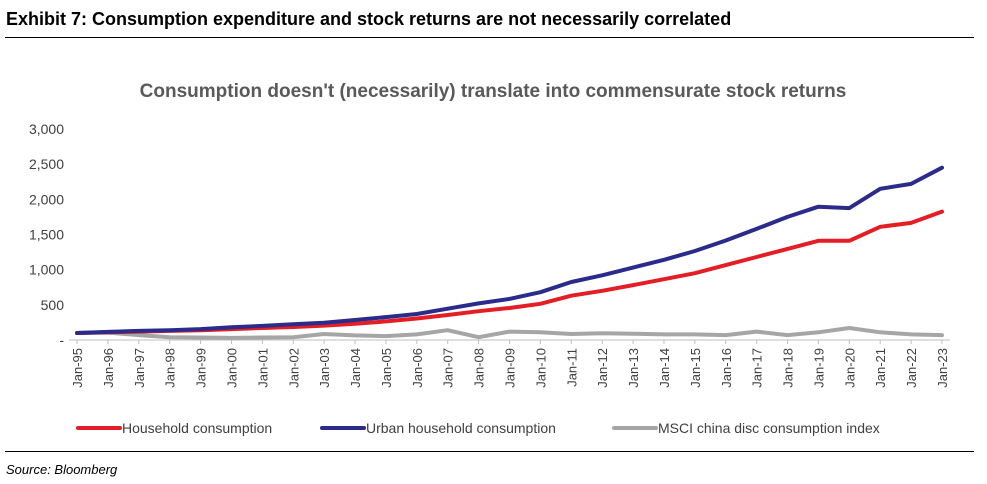 The width and height of the screenshot is (987, 484). I want to click on x-tick-label: Jan-20, so click(849, 368).